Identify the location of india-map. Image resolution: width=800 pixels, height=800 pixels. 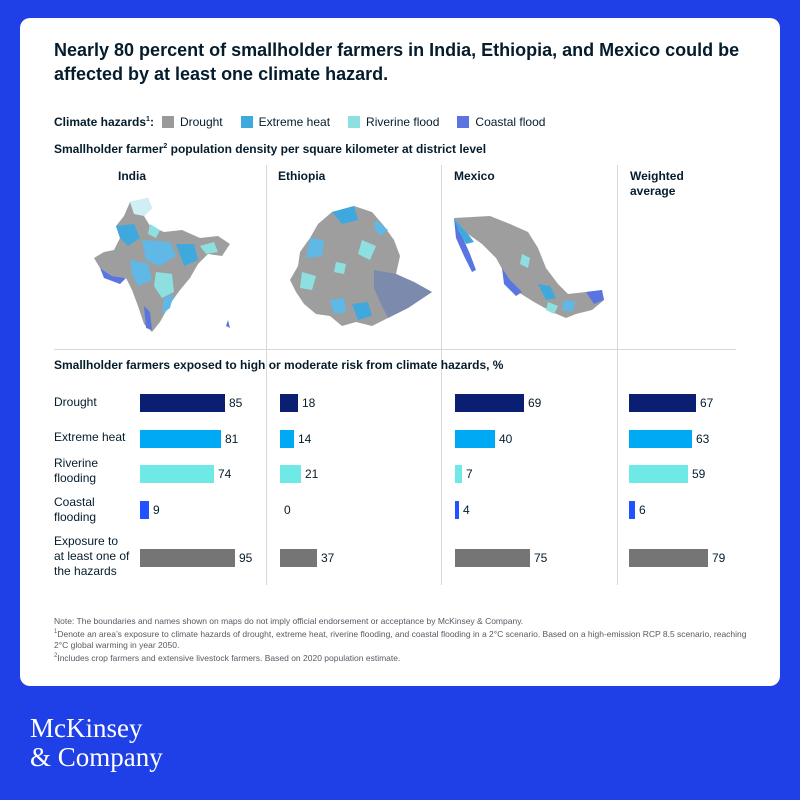
(162, 265).